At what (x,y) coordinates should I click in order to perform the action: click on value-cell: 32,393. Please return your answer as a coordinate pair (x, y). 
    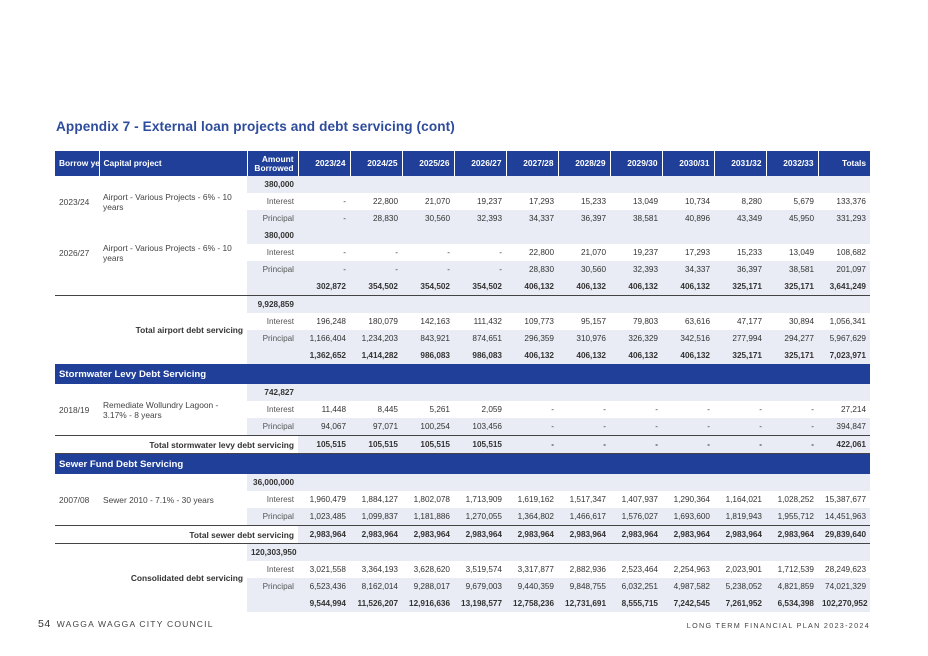
    Looking at the image, I should click on (480, 218).